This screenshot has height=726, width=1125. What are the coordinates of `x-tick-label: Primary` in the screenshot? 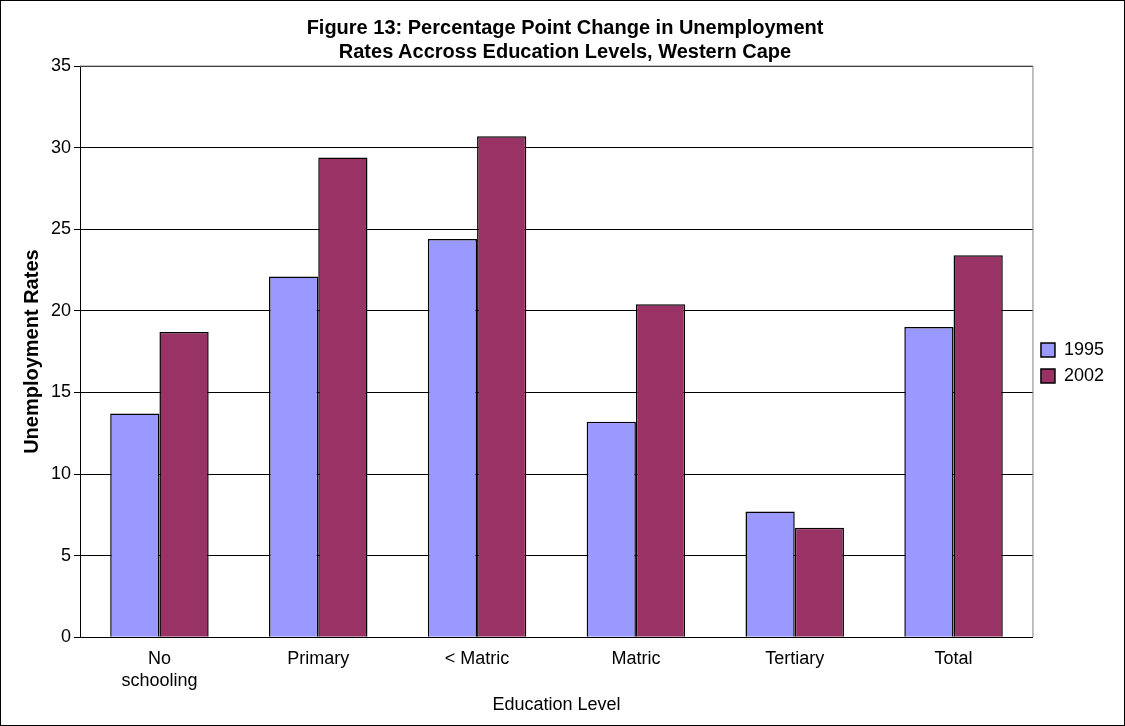 It's located at (318, 657).